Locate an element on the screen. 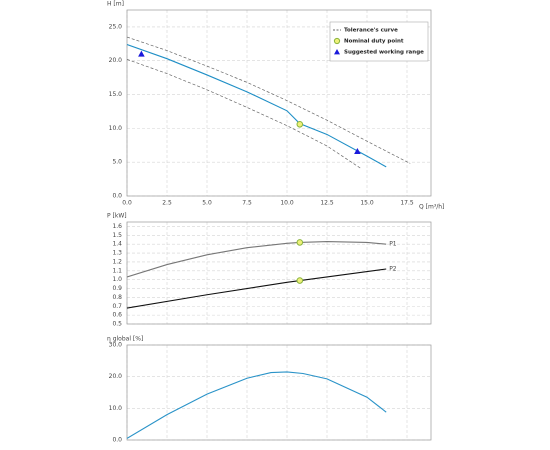  y-tick-label: 0.9 is located at coordinates (117, 288).